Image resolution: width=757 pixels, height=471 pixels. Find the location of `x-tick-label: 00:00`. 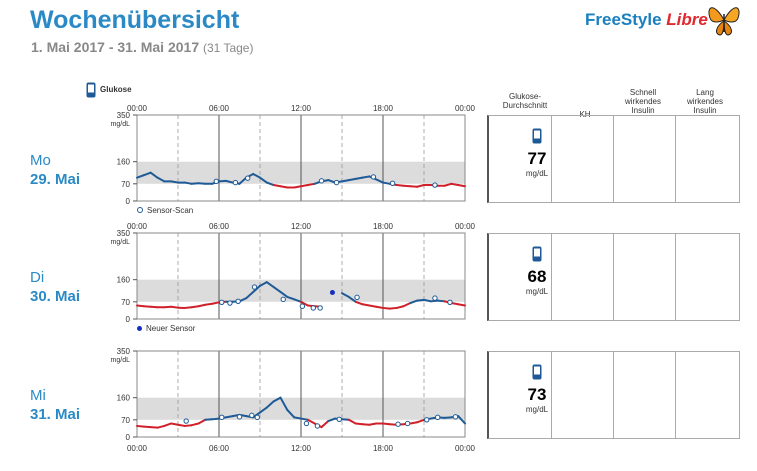

x-tick-label: 00:00 is located at coordinates (137, 448).